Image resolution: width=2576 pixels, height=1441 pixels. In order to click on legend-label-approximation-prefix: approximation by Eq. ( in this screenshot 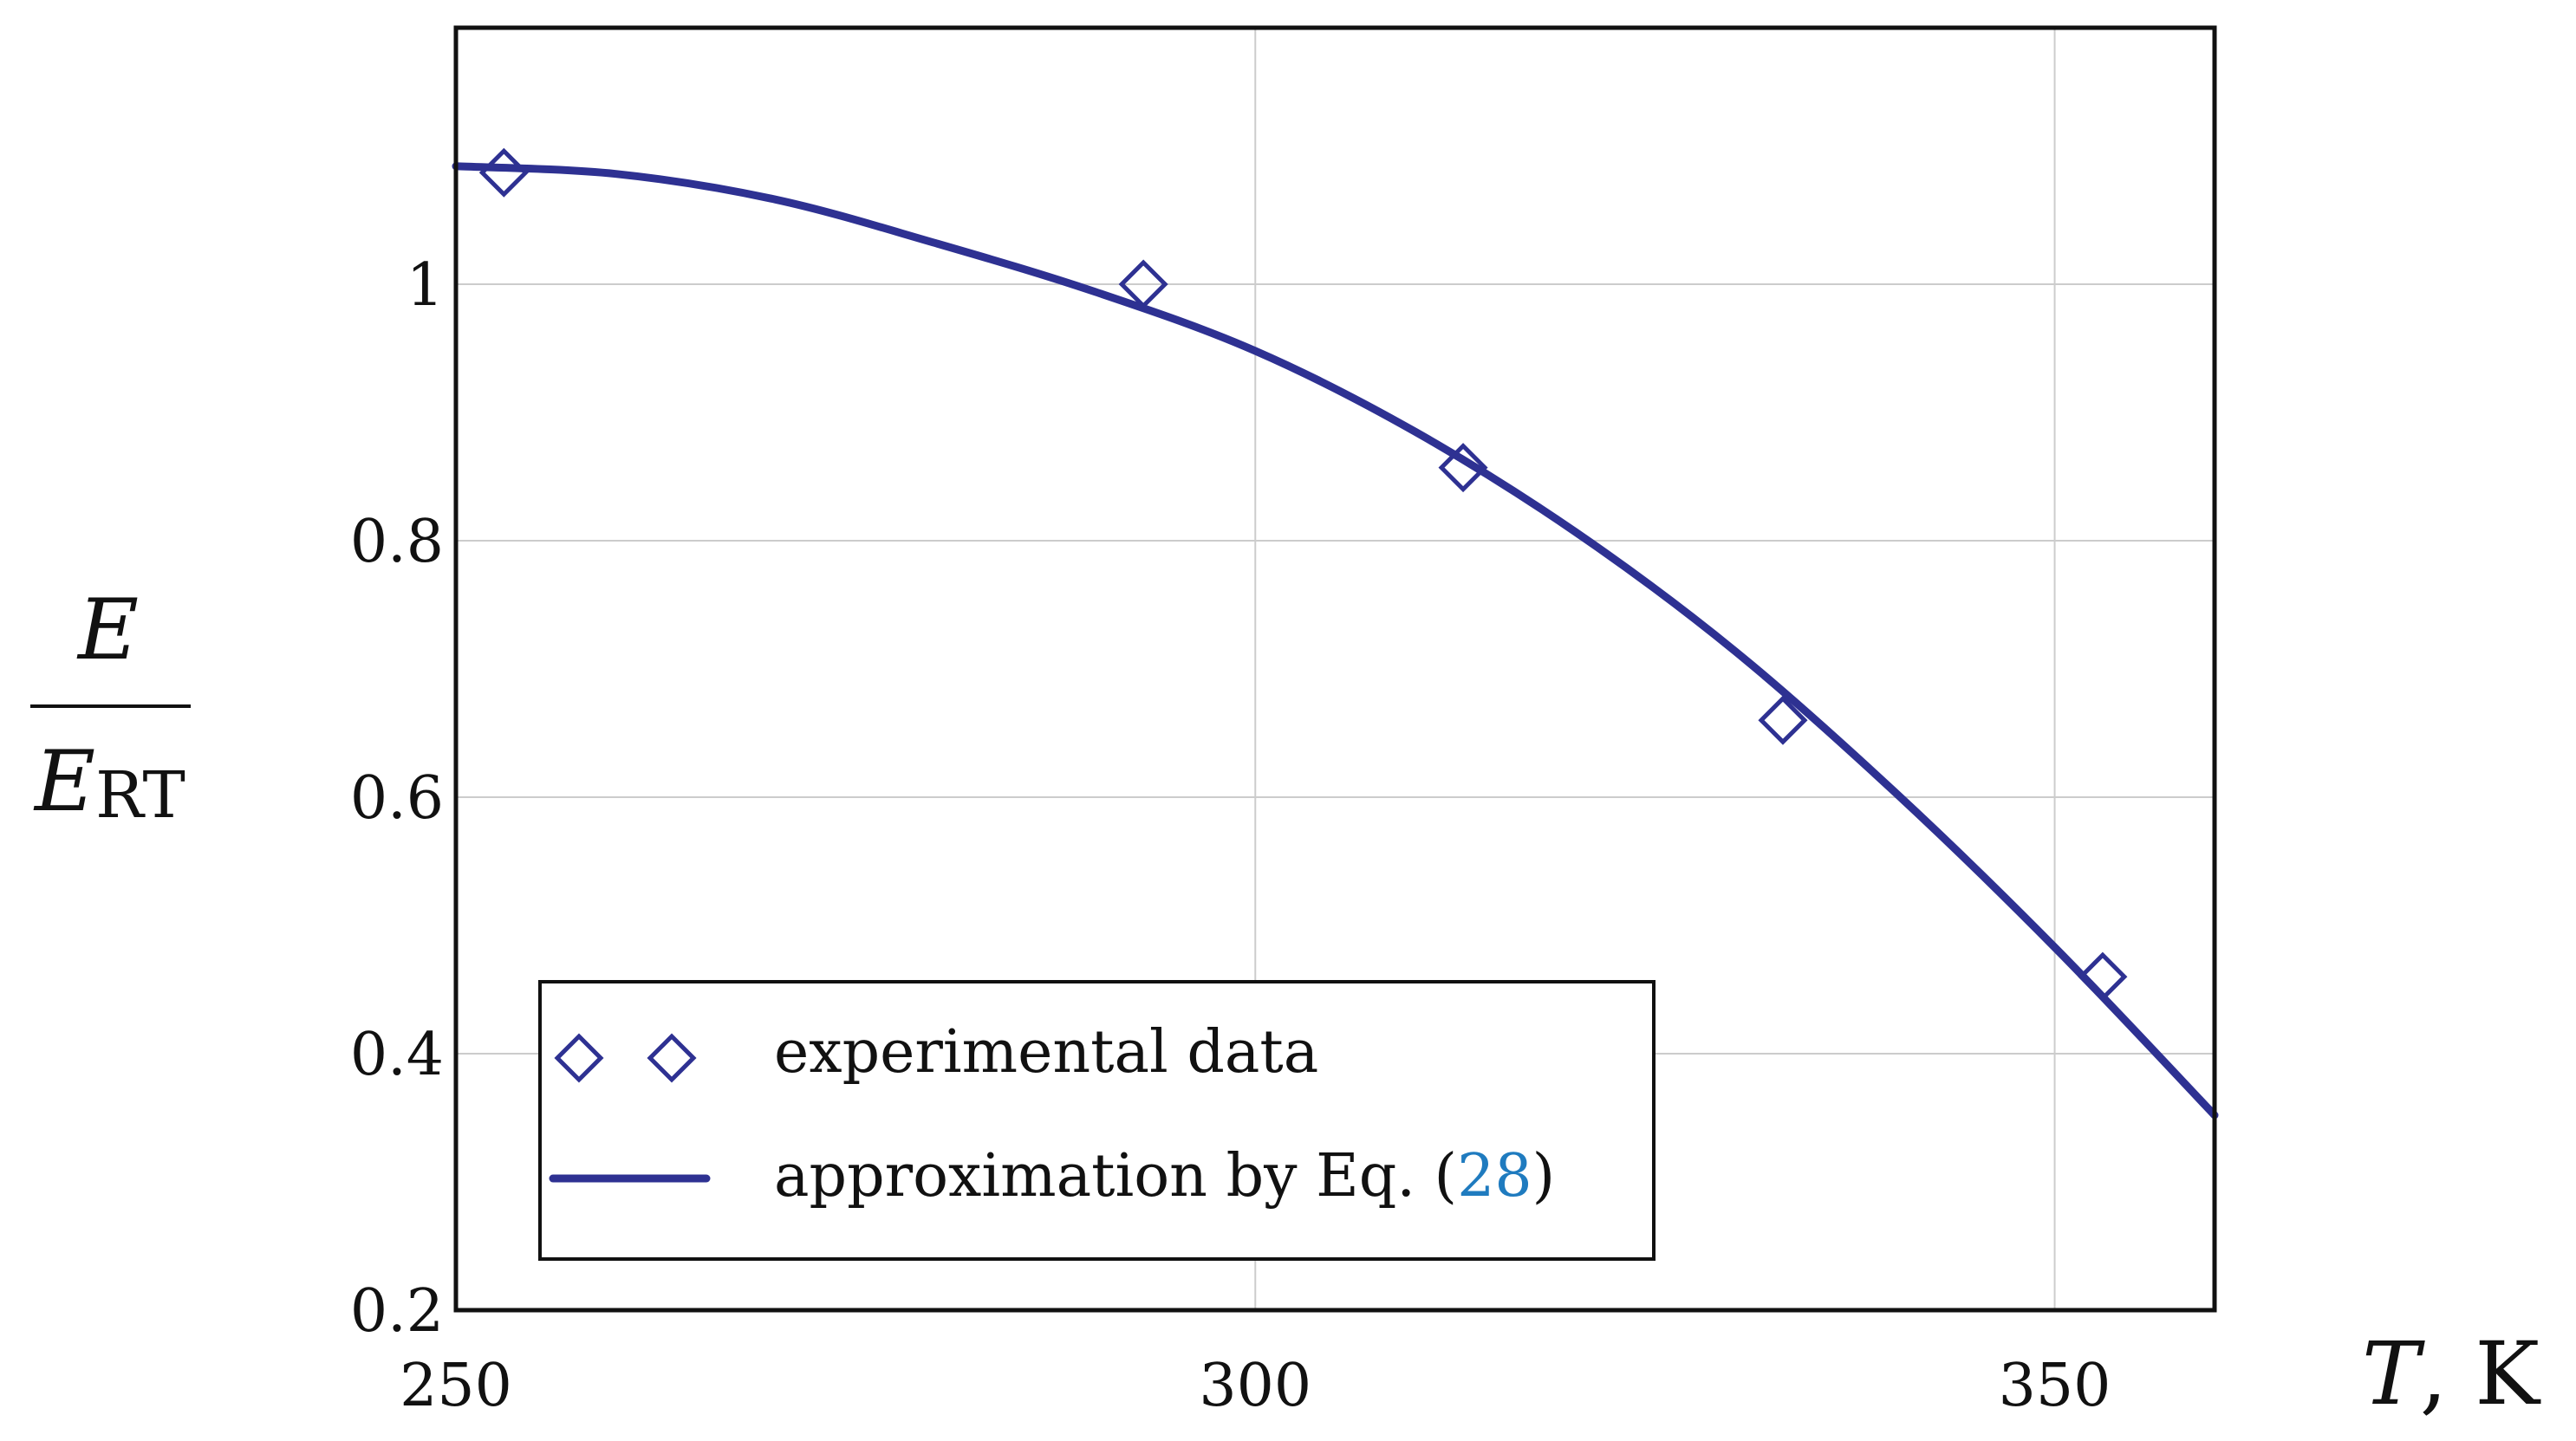, I will do `click(1115, 1177)`.